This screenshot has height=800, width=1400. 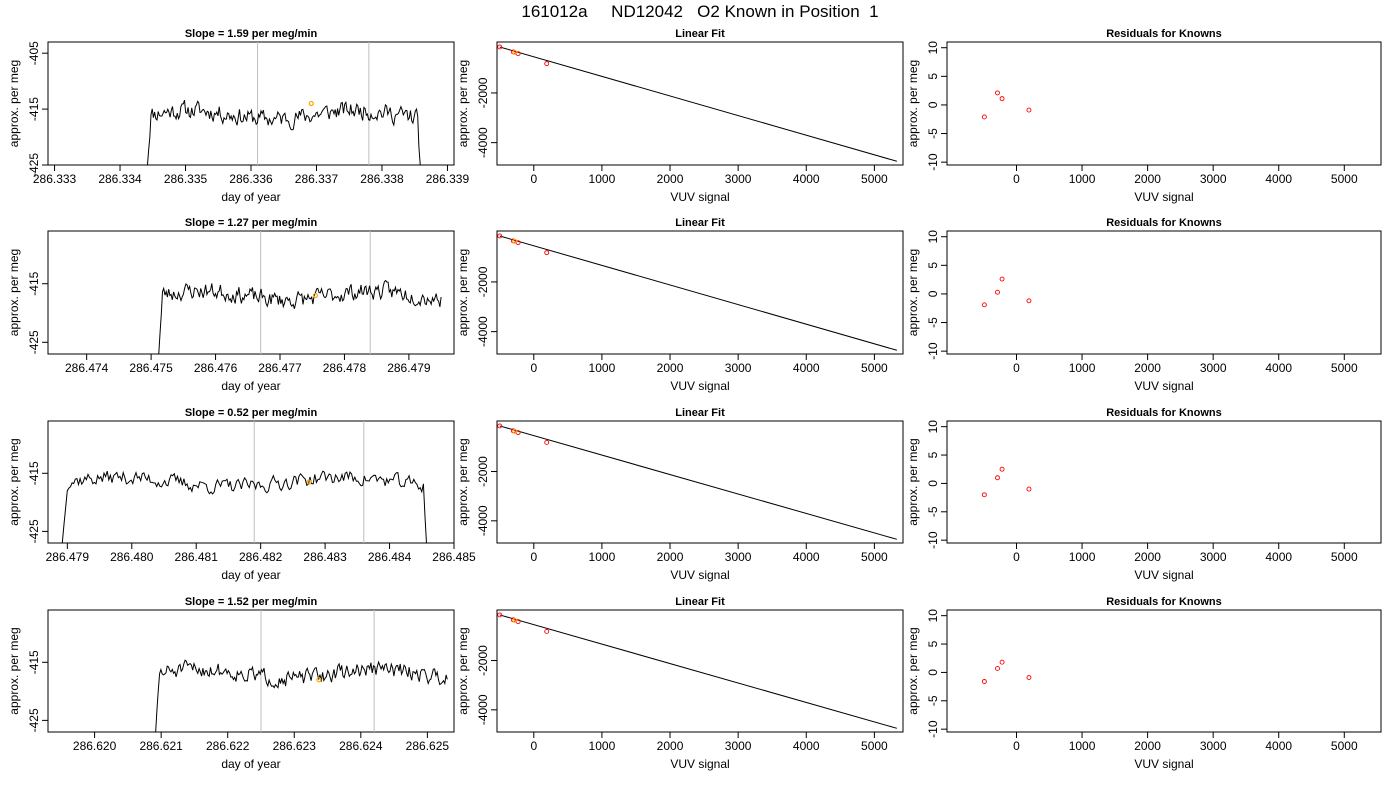 What do you see at coordinates (216, 368) in the screenshot?
I see `x-tick-label: 286.476` at bounding box center [216, 368].